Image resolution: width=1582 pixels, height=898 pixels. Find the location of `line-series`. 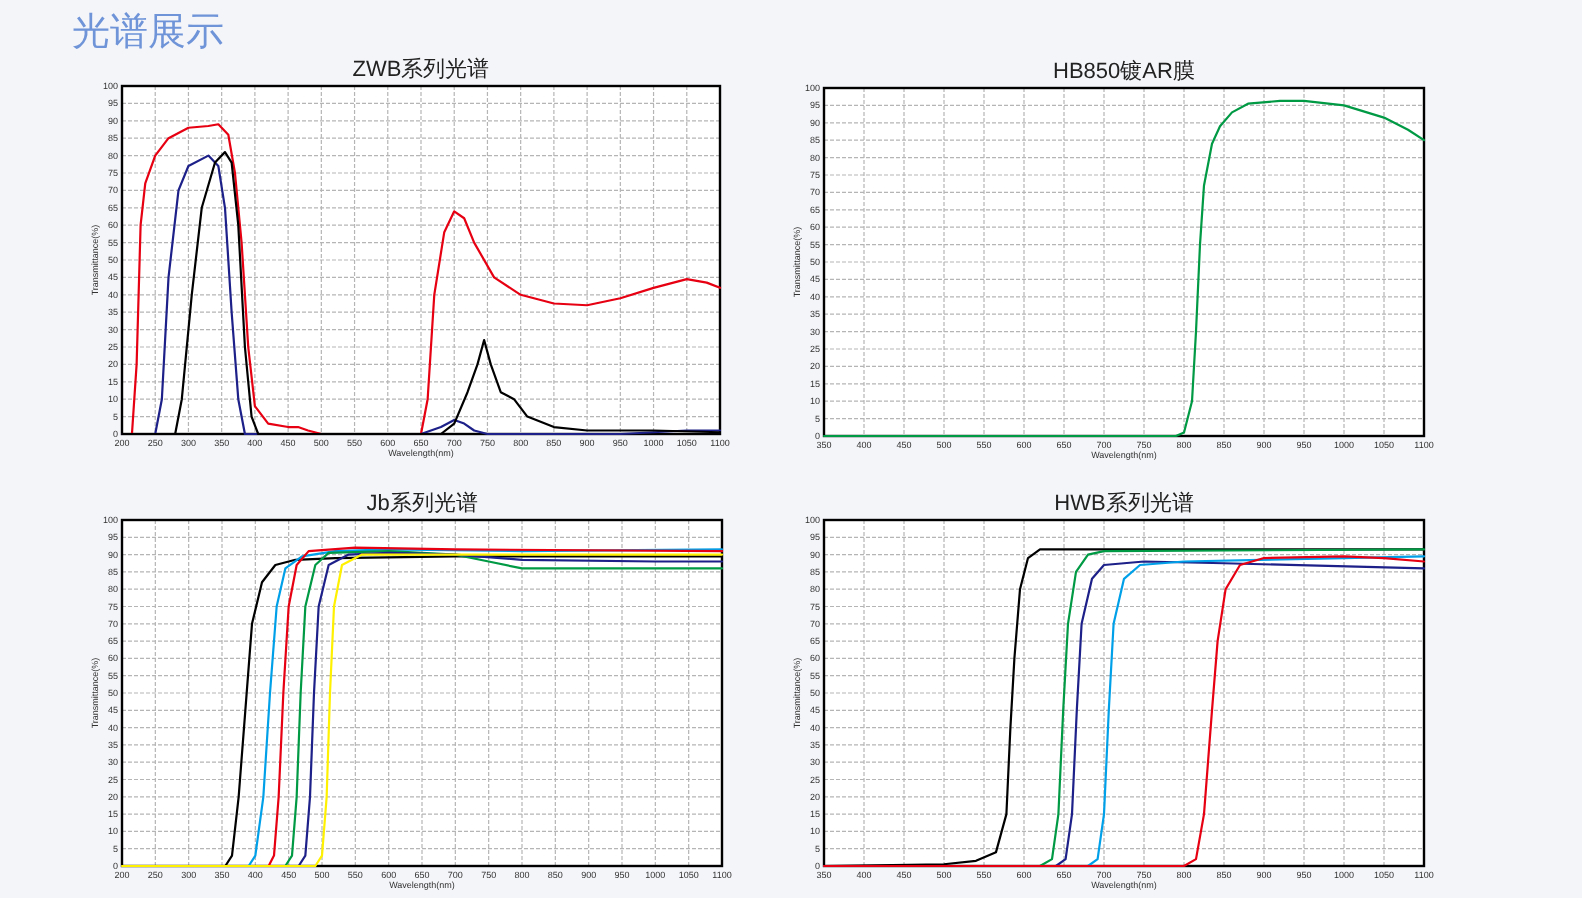

line-series is located at coordinates (1124, 268).